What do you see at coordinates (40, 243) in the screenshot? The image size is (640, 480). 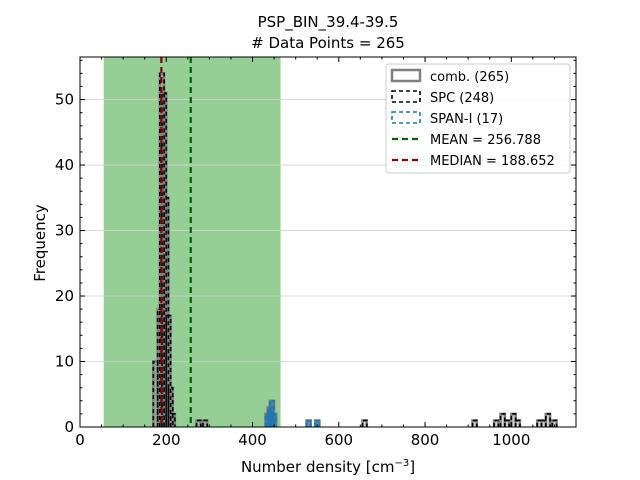 I see `y-axis-label: Frequency` at bounding box center [40, 243].